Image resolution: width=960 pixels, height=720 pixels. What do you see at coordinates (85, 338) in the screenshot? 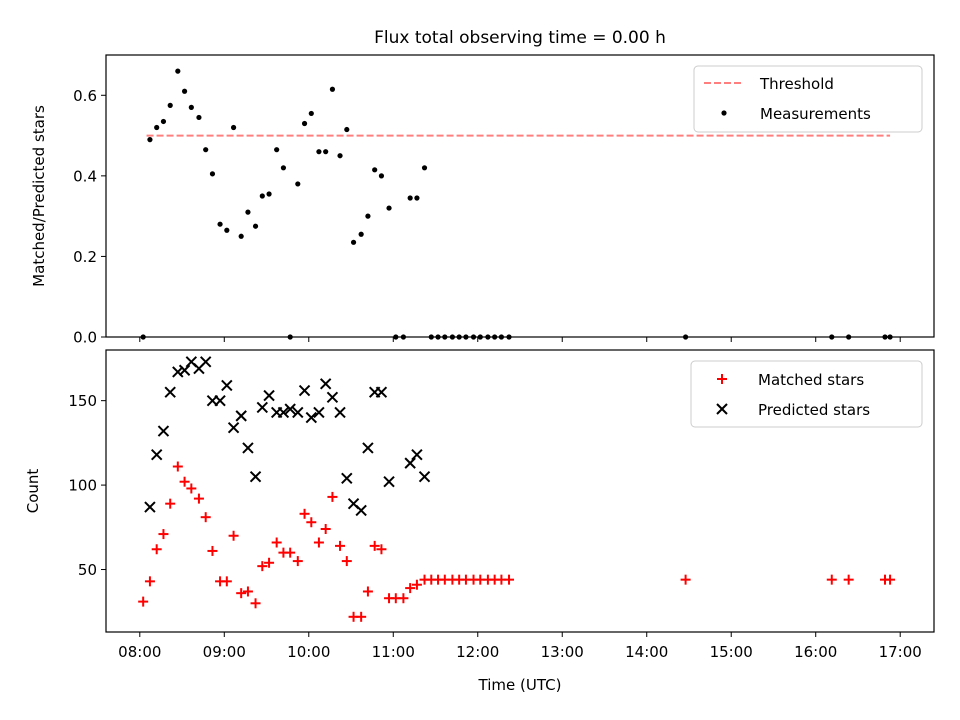
I see `y-tick-label: 0.0` at bounding box center [85, 338].